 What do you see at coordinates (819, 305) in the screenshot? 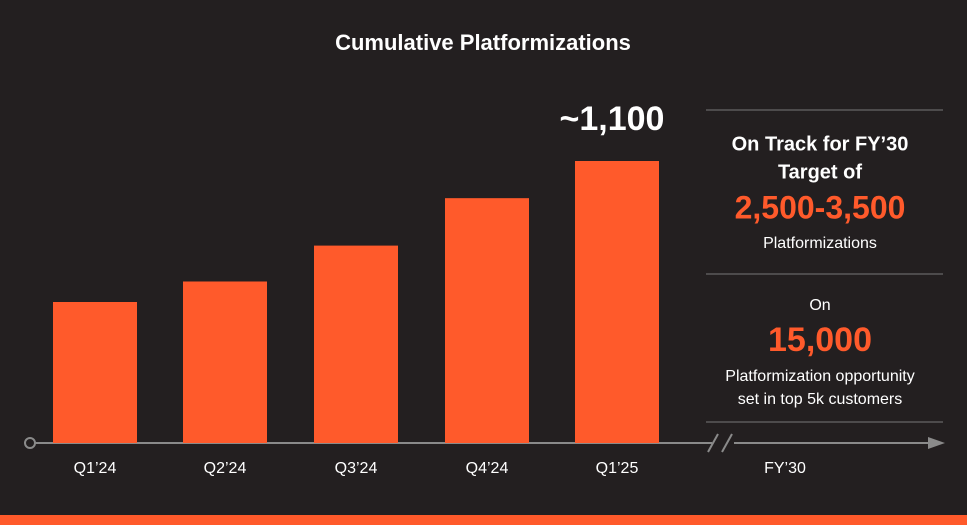
I see `annotation: On` at bounding box center [819, 305].